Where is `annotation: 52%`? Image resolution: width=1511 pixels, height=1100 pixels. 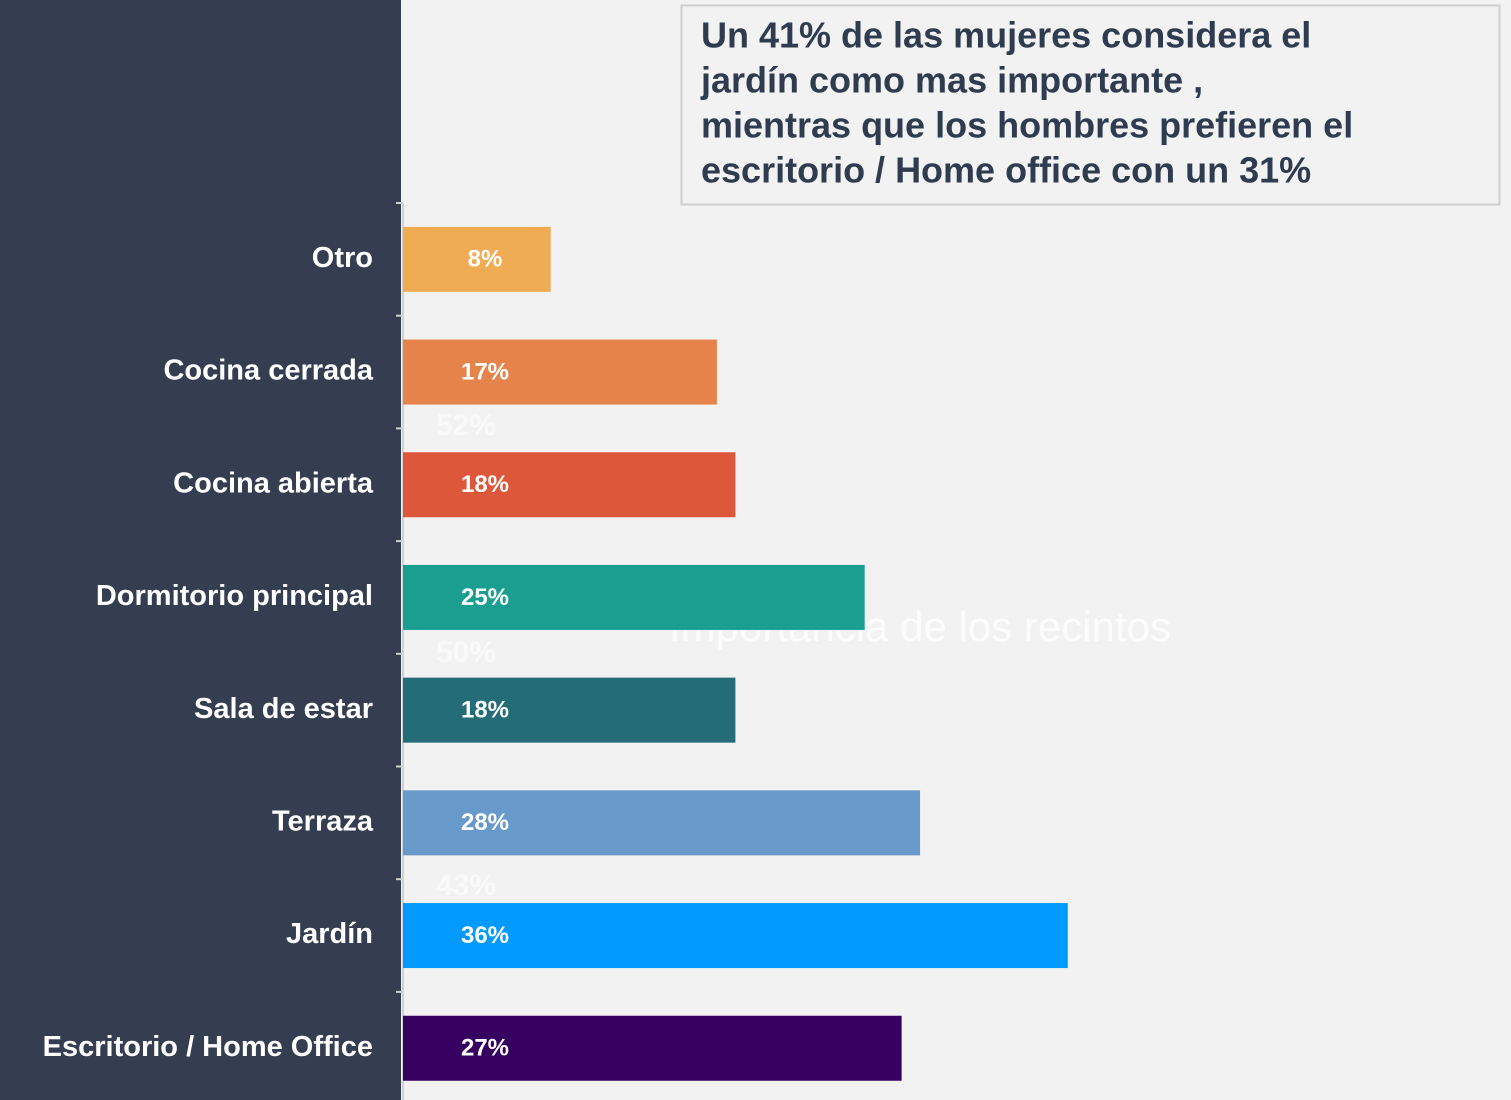 annotation: 52% is located at coordinates (466, 425).